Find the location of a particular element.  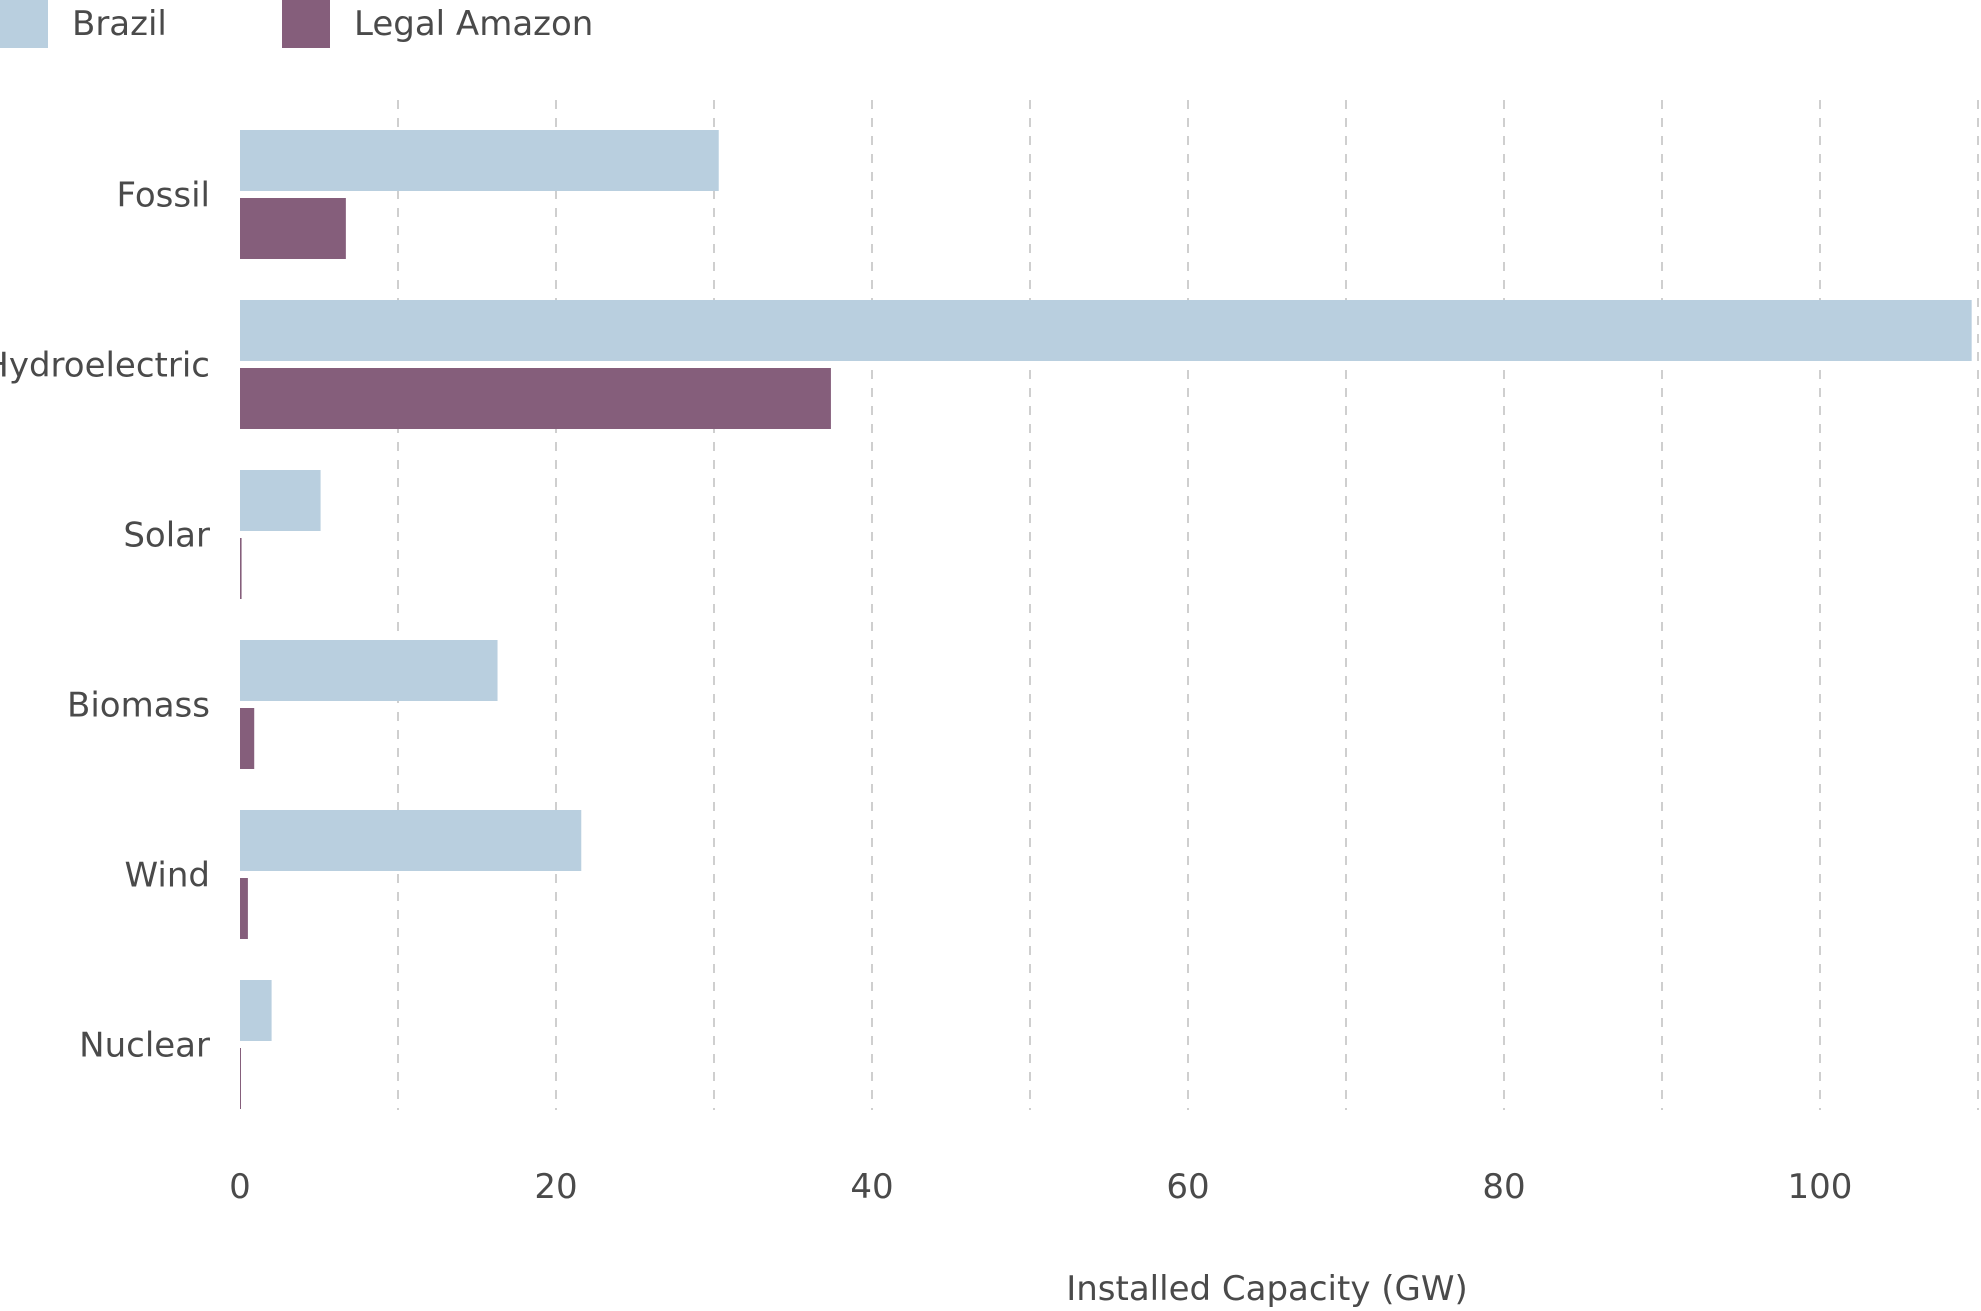

x-tick-0: 0 is located at coordinates (240, 1187).